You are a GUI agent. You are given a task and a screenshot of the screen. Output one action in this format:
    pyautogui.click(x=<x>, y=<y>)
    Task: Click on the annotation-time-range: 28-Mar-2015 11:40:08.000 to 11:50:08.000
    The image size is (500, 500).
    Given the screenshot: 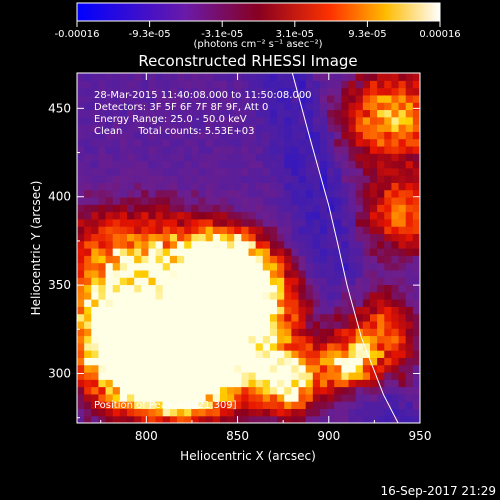 What is the action you would take?
    pyautogui.click(x=203, y=95)
    